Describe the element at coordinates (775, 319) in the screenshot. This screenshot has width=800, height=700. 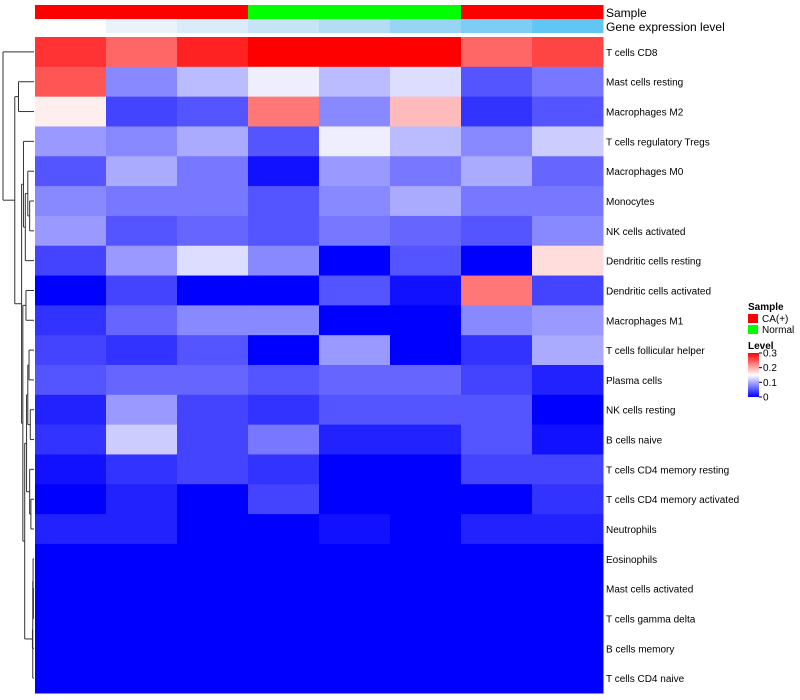
I see `legend-label-ca: CA(+)` at that location.